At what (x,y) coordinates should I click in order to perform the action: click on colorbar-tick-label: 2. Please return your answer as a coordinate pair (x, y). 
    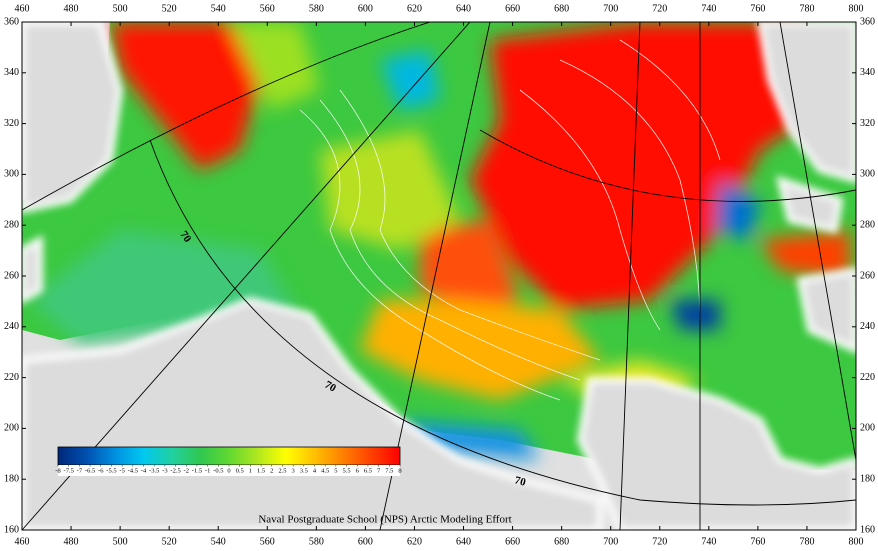
    Looking at the image, I should click on (271, 470).